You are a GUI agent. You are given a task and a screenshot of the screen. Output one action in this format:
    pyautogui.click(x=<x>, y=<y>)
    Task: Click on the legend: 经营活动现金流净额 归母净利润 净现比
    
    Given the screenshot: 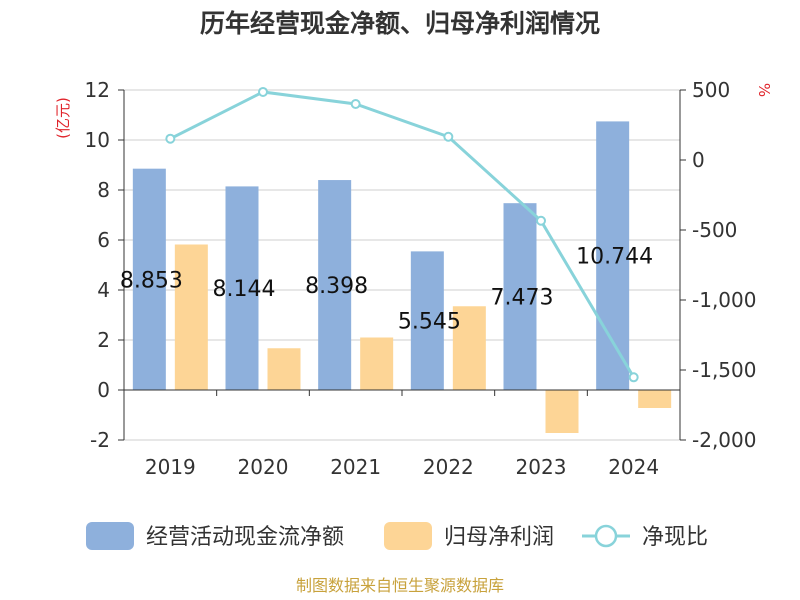 What is the action you would take?
    pyautogui.click(x=397, y=536)
    